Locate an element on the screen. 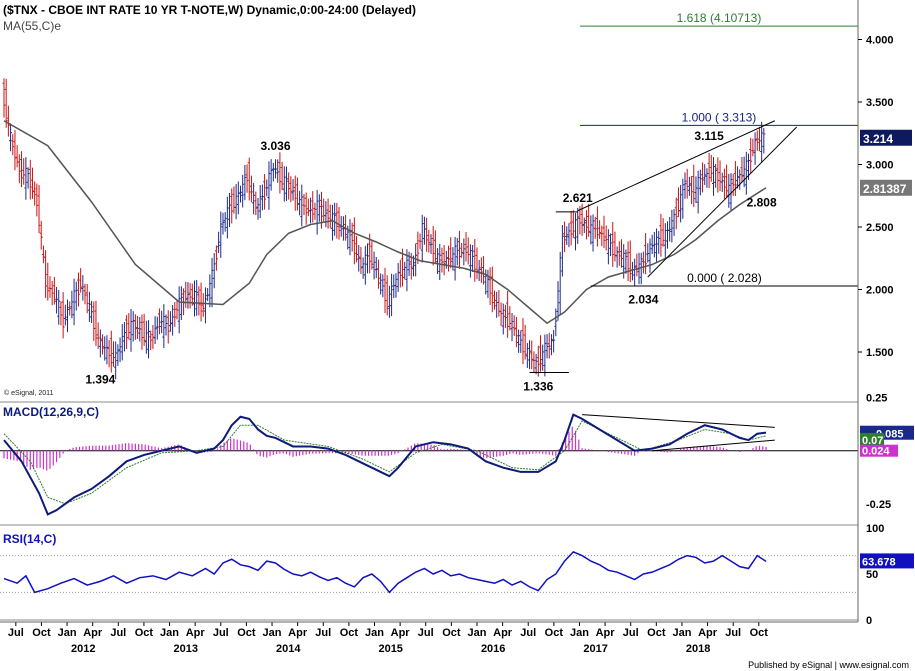 The width and height of the screenshot is (915, 671). year-label: 2017 is located at coordinates (595, 649).